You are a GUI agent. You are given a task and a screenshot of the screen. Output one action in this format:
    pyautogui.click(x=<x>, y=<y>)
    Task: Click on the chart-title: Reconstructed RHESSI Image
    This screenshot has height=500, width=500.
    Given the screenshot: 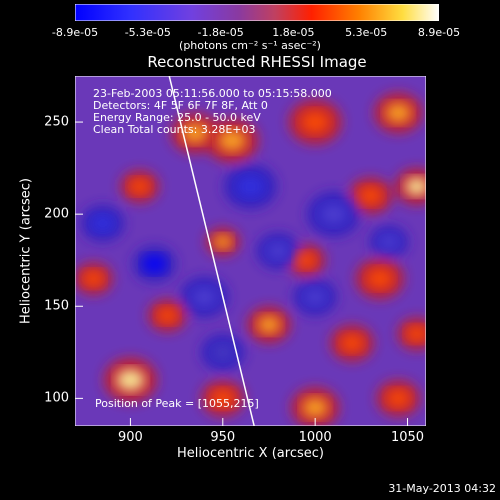 What is the action you would take?
    pyautogui.click(x=257, y=62)
    